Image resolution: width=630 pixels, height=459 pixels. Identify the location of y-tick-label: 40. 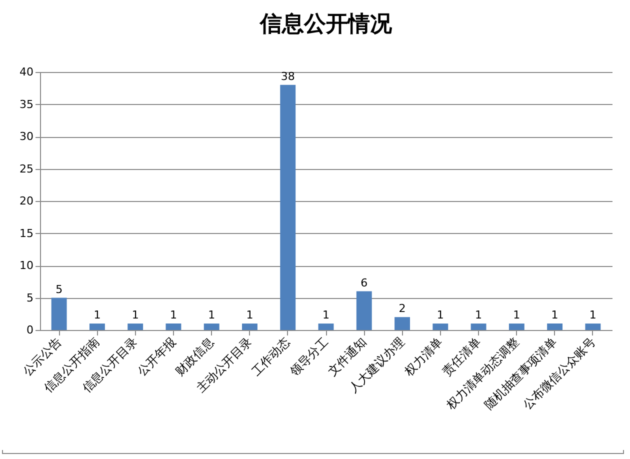
(27, 72).